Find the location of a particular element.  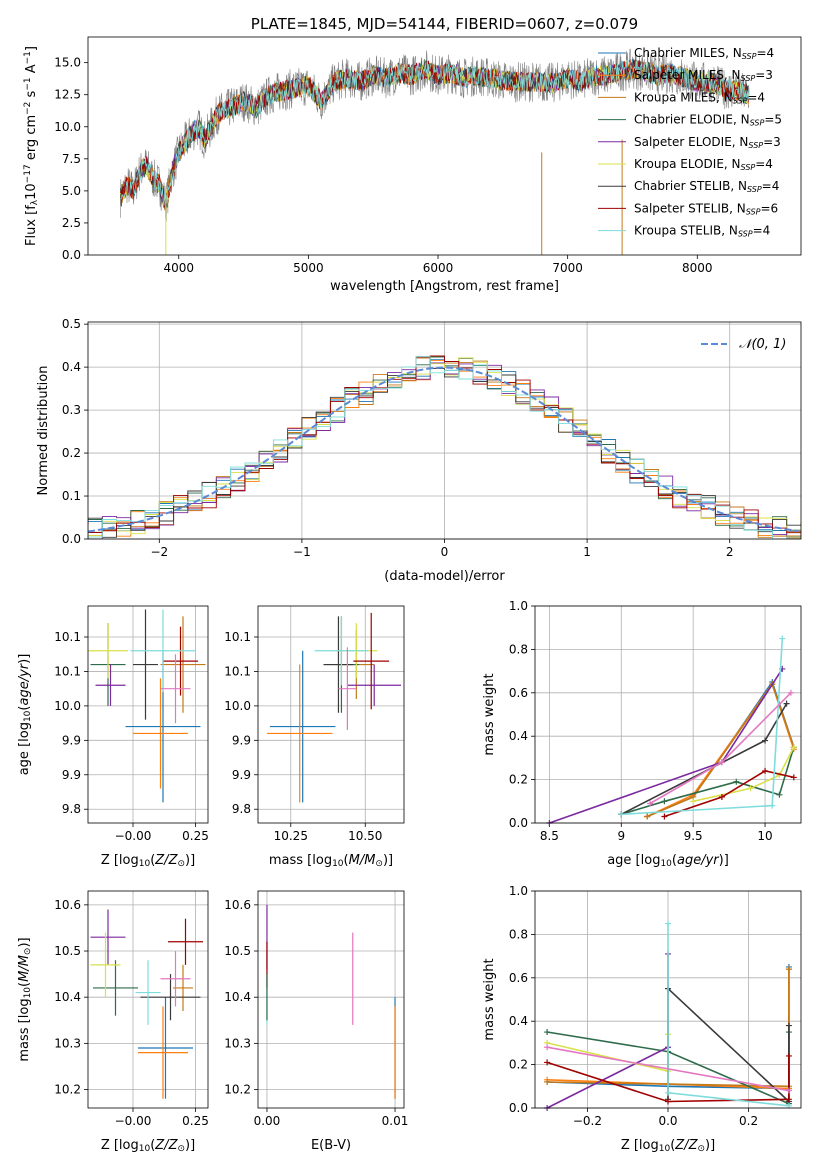

x-tick-label: 9 is located at coordinates (621, 836).